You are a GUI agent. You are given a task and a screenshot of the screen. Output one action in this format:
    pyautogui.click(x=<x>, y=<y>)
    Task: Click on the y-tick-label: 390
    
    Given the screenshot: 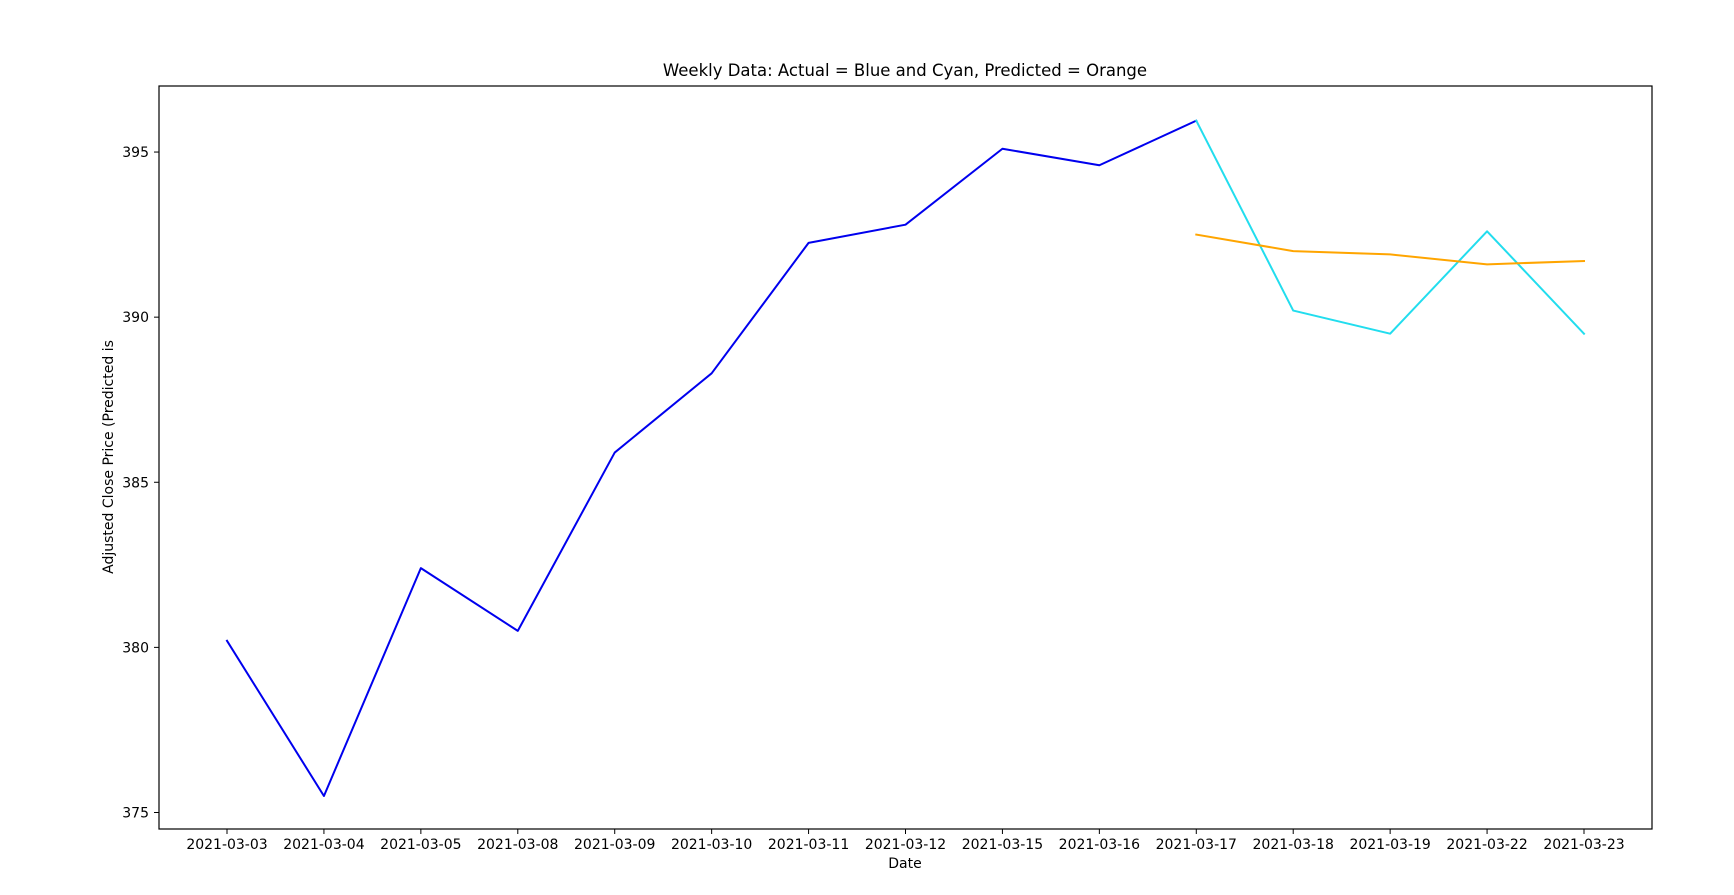 What is the action you would take?
    pyautogui.click(x=135, y=318)
    